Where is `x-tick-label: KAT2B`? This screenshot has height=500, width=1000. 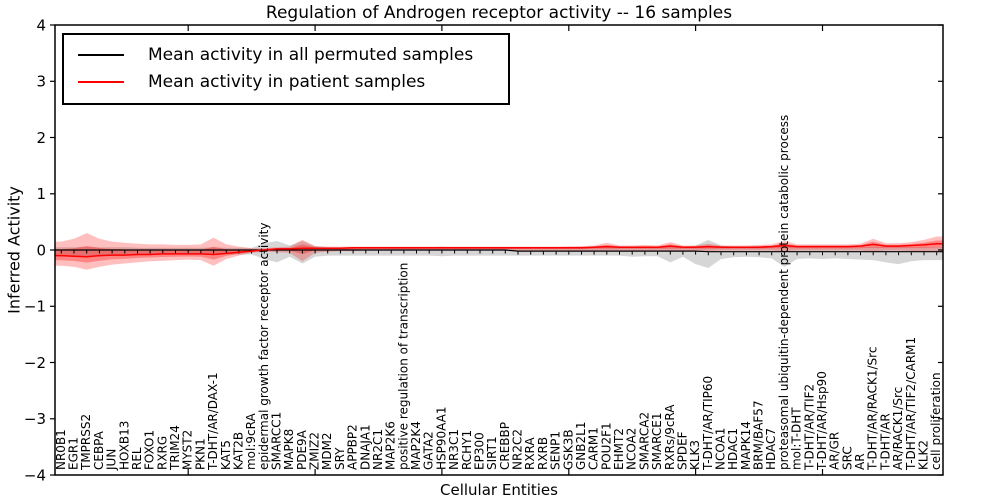
x-tick-label: KAT2B is located at coordinates (238, 451).